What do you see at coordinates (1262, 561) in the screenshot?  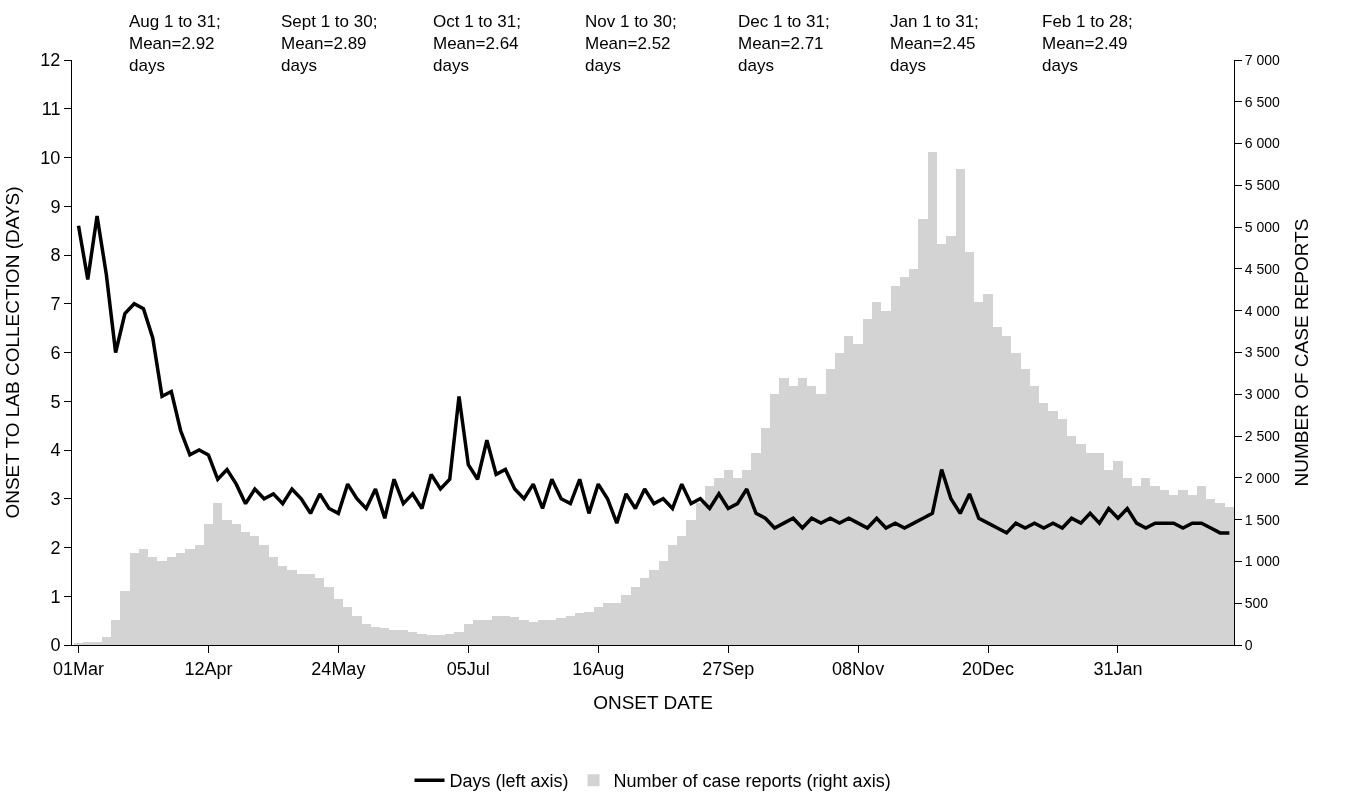 I see `y2-tick-label: 1 000` at bounding box center [1262, 561].